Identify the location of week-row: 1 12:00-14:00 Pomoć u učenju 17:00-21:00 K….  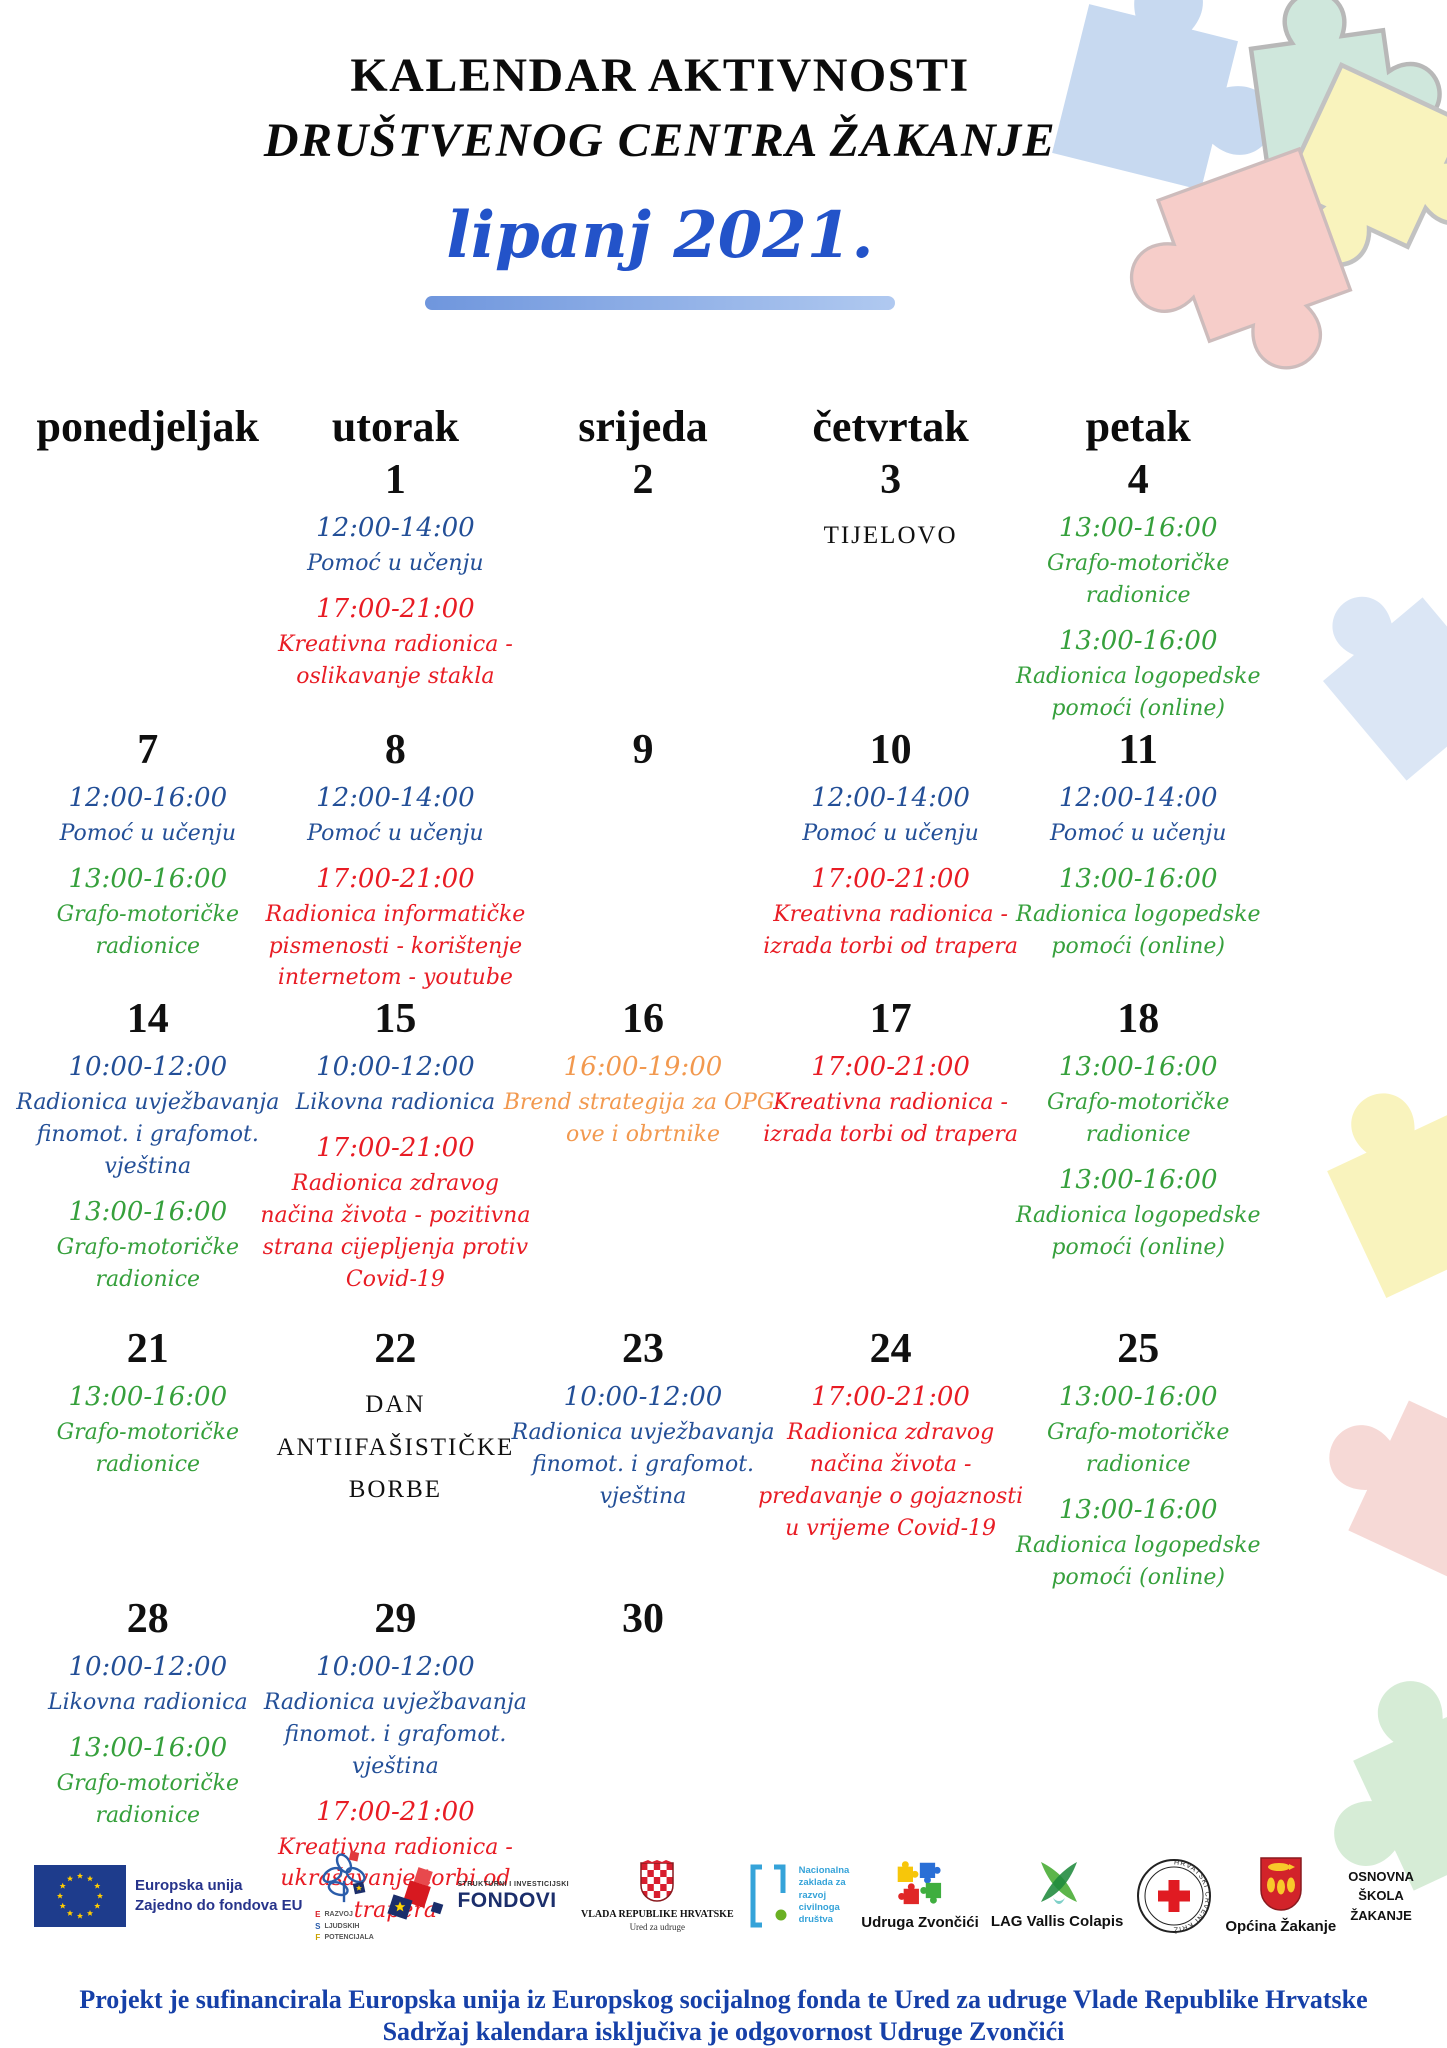
(643, 590).